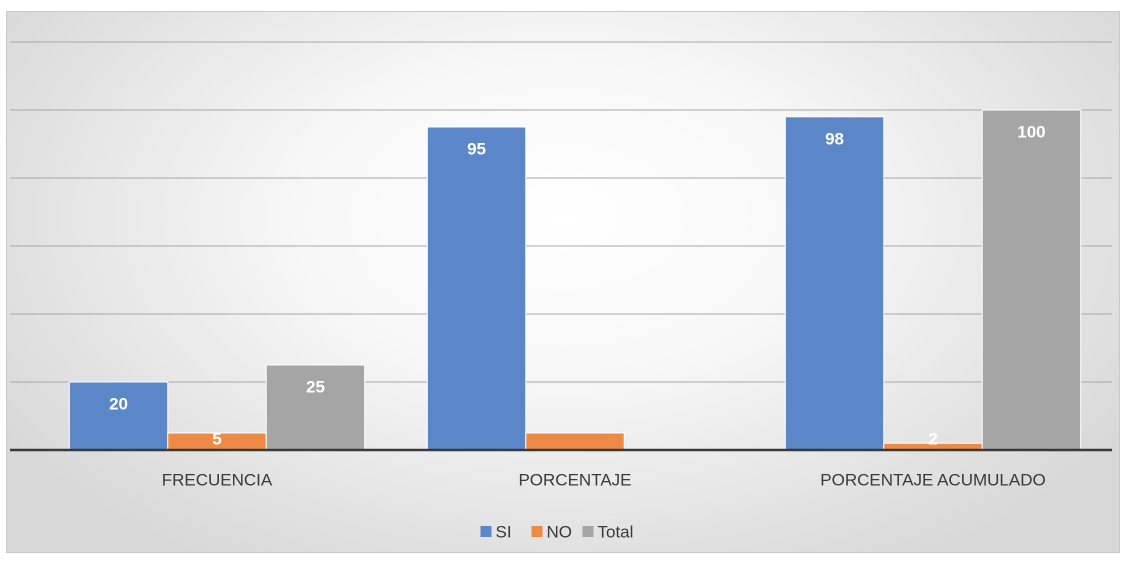  I want to click on data-label: 20, so click(118, 404).